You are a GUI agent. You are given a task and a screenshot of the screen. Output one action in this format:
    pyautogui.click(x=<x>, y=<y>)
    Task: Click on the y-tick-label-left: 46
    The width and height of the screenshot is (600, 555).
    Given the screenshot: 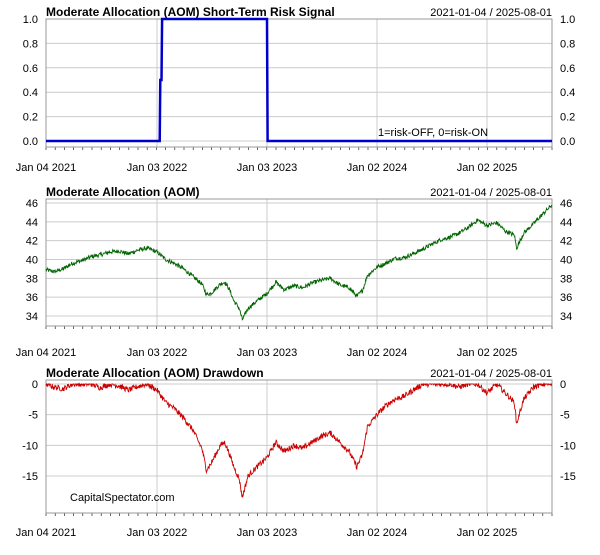 What is the action you would take?
    pyautogui.click(x=32, y=204)
    